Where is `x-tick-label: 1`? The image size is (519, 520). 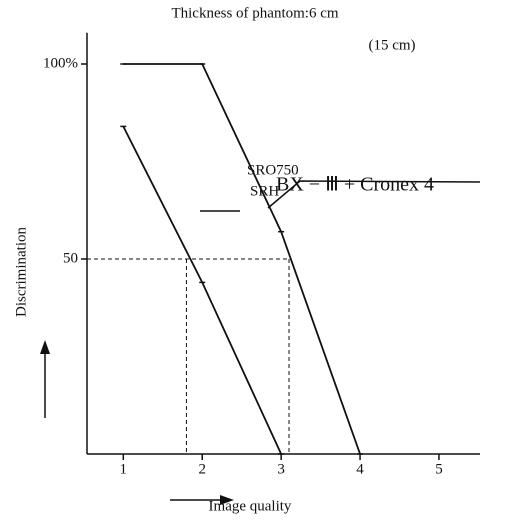 x-tick-label: 1 is located at coordinates (124, 469).